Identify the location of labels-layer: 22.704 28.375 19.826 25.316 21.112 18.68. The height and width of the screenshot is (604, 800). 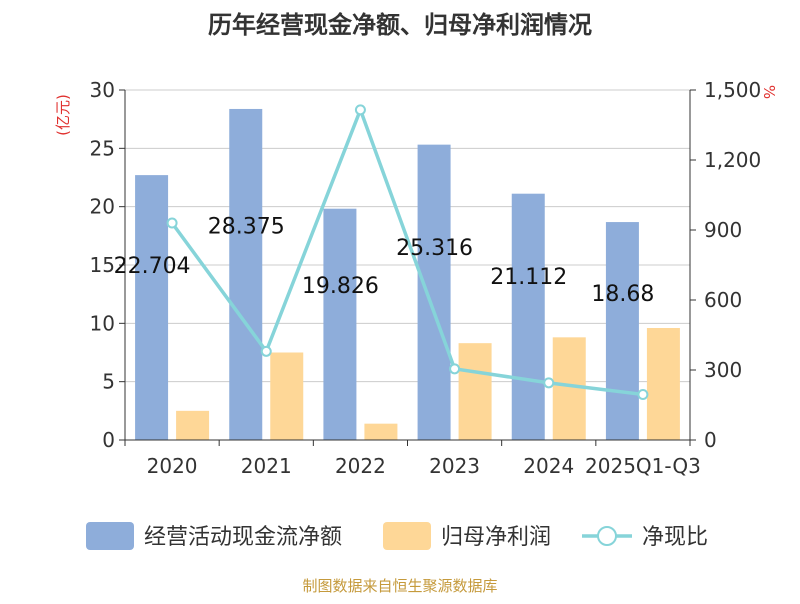
(384, 260).